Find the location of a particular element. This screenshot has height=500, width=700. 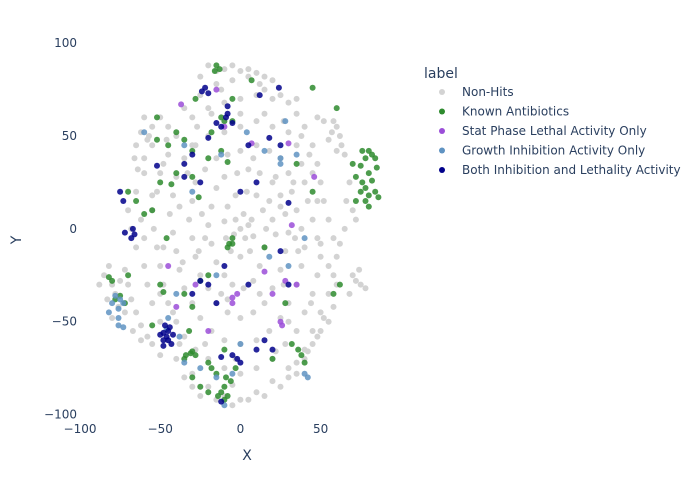

legend-item: Non-Hits is located at coordinates (476, 92).